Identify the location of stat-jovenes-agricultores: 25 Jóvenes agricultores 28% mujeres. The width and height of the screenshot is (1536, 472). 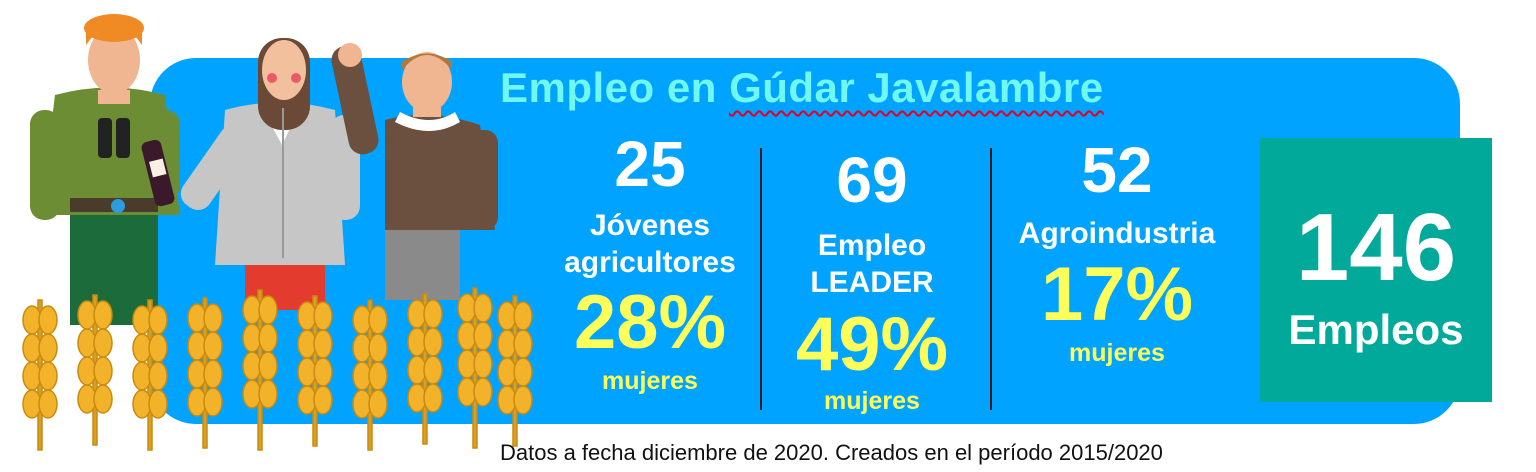
(650, 263).